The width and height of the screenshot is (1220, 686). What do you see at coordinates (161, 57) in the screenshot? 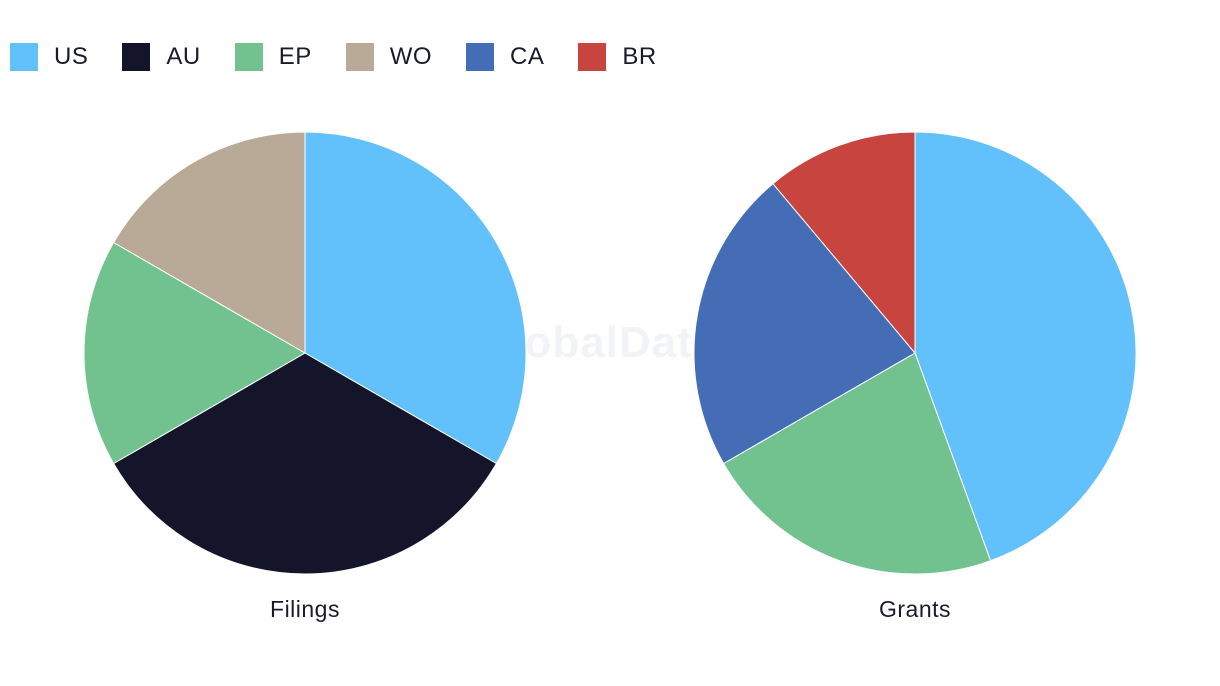
I see `legend-item-au: AU` at bounding box center [161, 57].